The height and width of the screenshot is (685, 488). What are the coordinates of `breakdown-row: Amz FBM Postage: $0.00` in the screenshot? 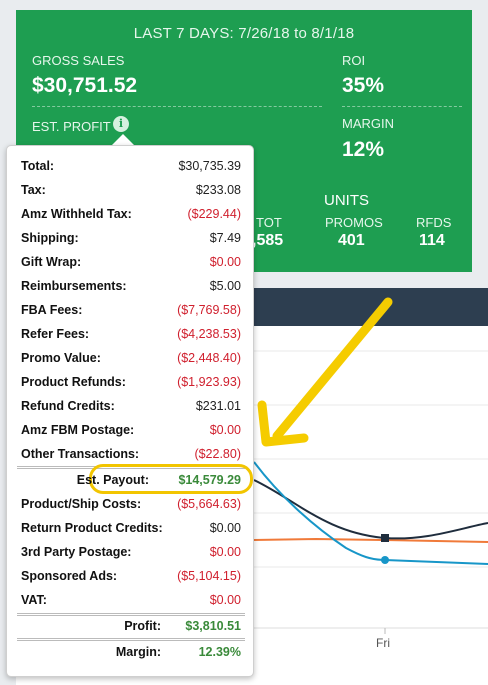 It's located at (131, 432).